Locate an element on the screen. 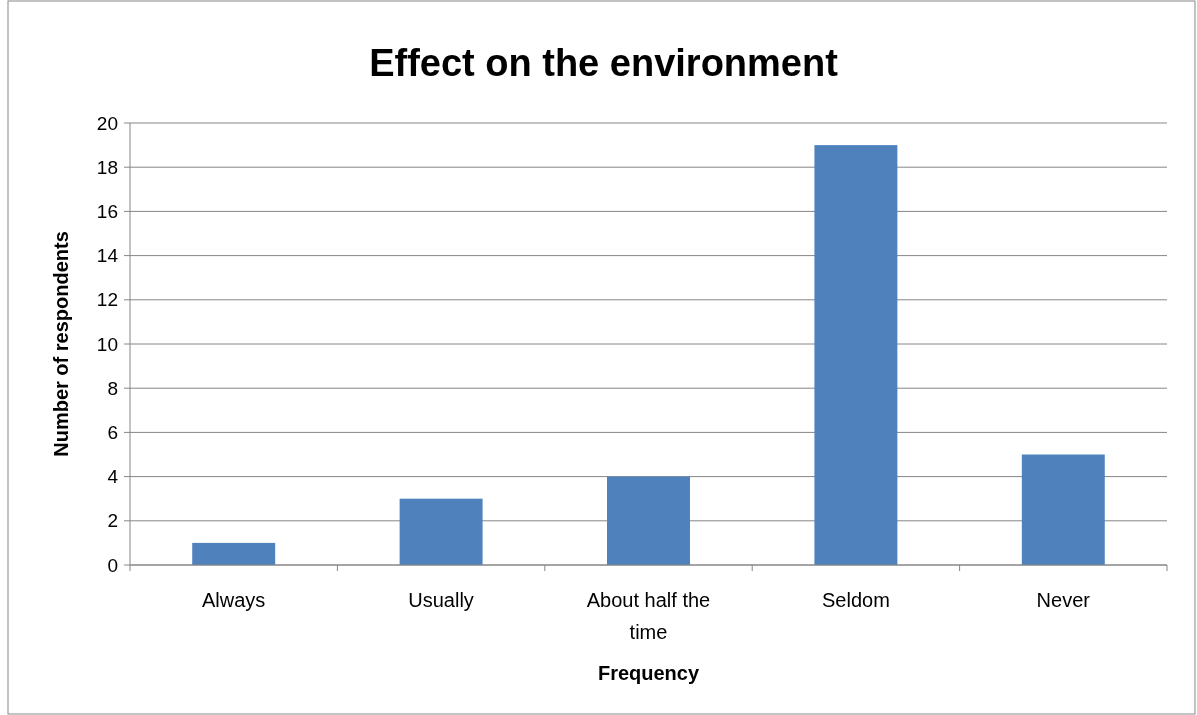 The height and width of the screenshot is (715, 1197). y-tick-label: 2 is located at coordinates (112, 521).